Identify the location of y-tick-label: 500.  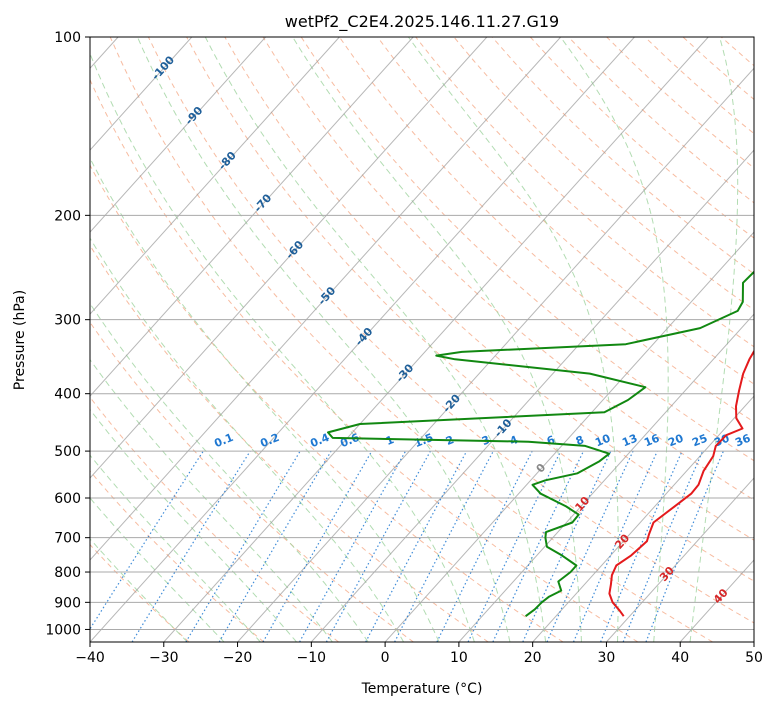
(67, 452).